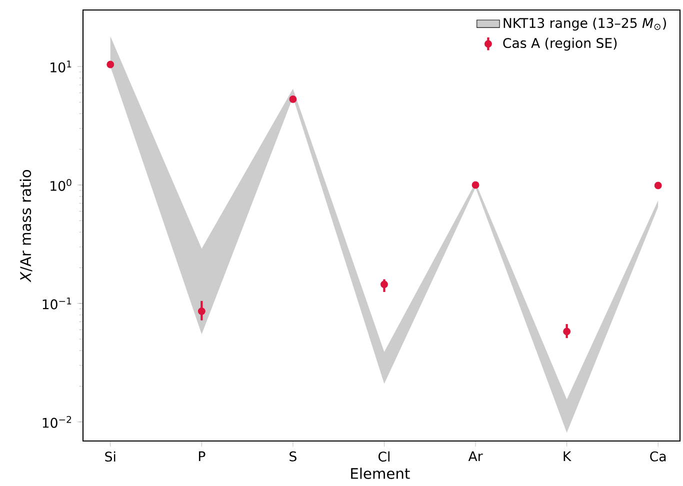  I want to click on y-tick-label: 10$^{−2}$, so click(57, 422).